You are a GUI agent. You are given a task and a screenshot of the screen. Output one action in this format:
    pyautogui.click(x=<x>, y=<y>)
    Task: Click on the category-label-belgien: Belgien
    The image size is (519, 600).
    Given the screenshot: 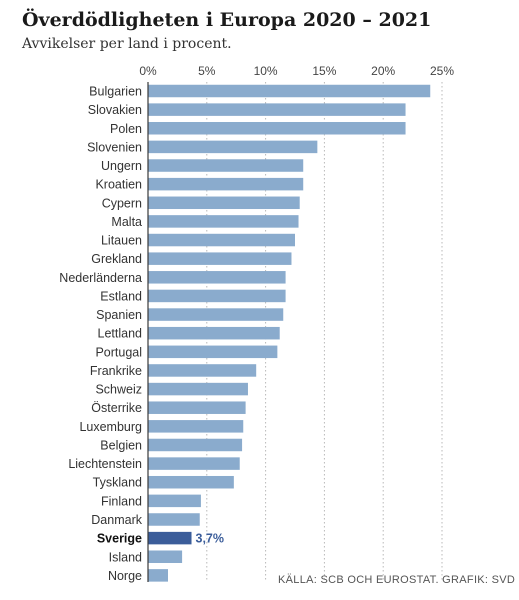 What is the action you would take?
    pyautogui.click(x=121, y=445)
    